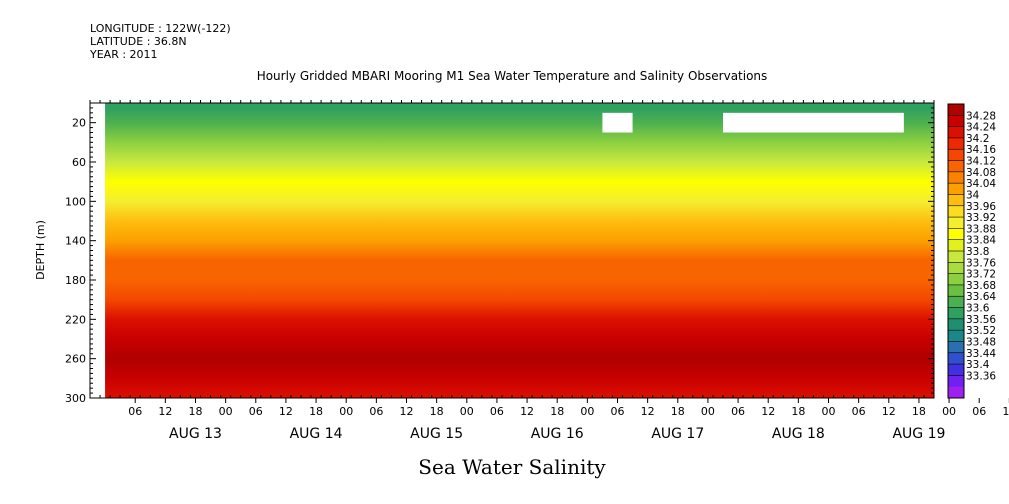 The width and height of the screenshot is (1009, 504). Describe the element at coordinates (981, 162) in the screenshot. I see `colorbar-label: 34.12` at that location.